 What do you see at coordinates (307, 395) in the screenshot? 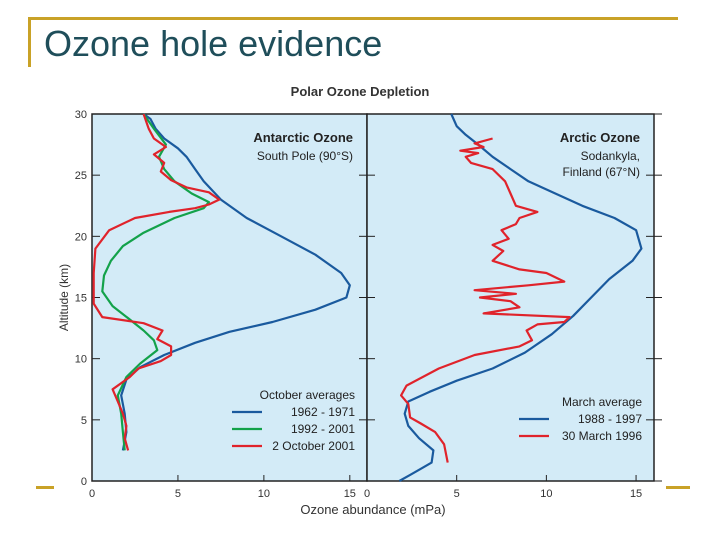
I see `panel-1-legend-title: October averages` at bounding box center [307, 395].